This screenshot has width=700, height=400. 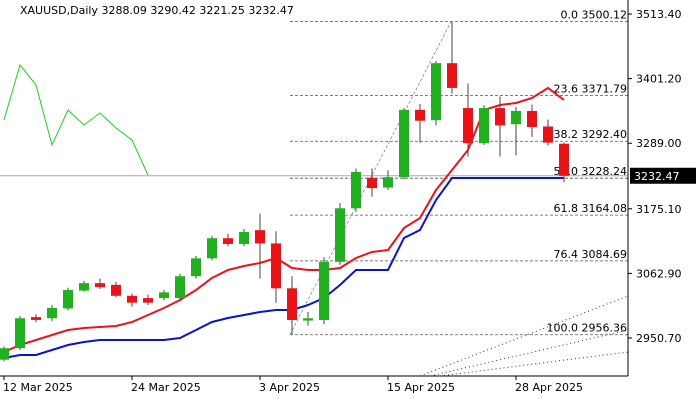 I want to click on y-tick-label: 3175.10, so click(x=659, y=209).